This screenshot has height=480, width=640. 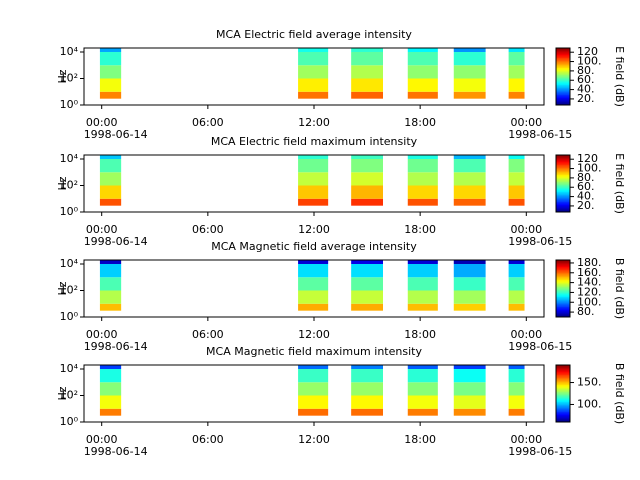 I want to click on colorbar-tick-label: 20., so click(x=586, y=98).